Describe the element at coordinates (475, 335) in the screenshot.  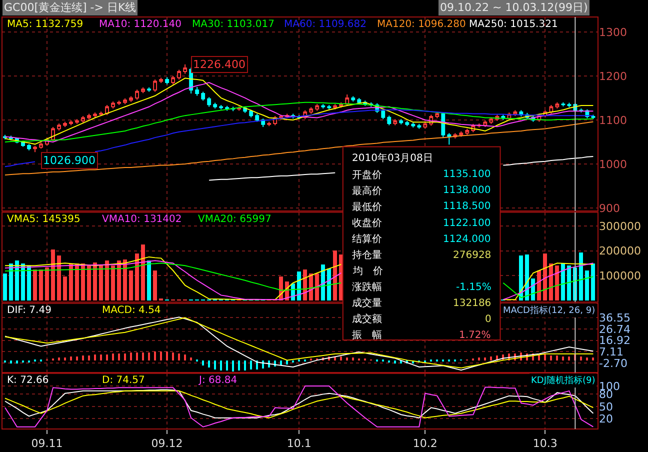
I see `annotation: 1.72%` at that location.